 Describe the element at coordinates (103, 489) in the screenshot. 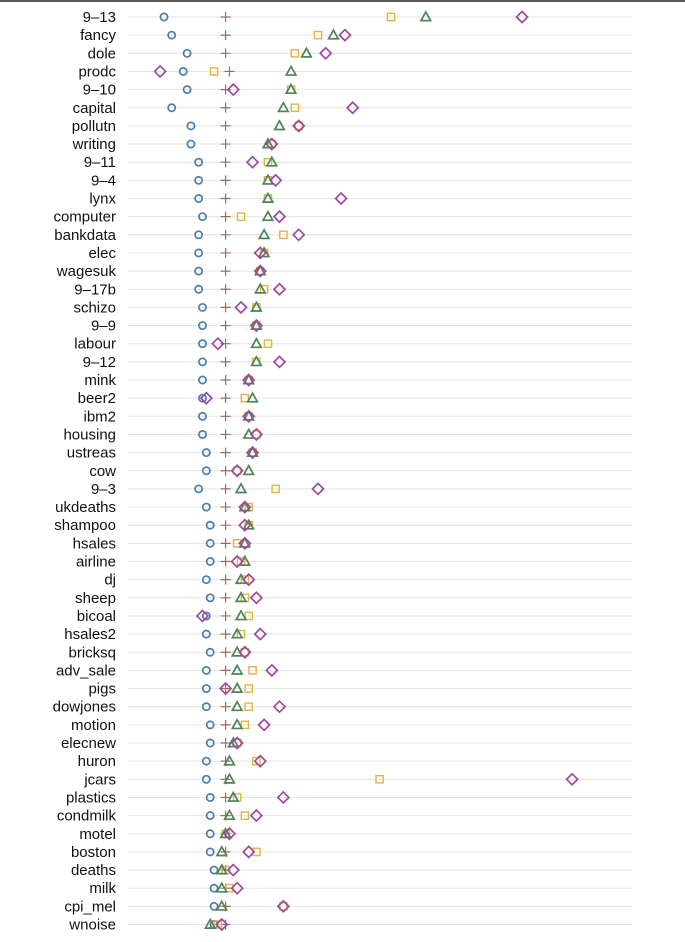

I see `category-label: 9–3` at that location.